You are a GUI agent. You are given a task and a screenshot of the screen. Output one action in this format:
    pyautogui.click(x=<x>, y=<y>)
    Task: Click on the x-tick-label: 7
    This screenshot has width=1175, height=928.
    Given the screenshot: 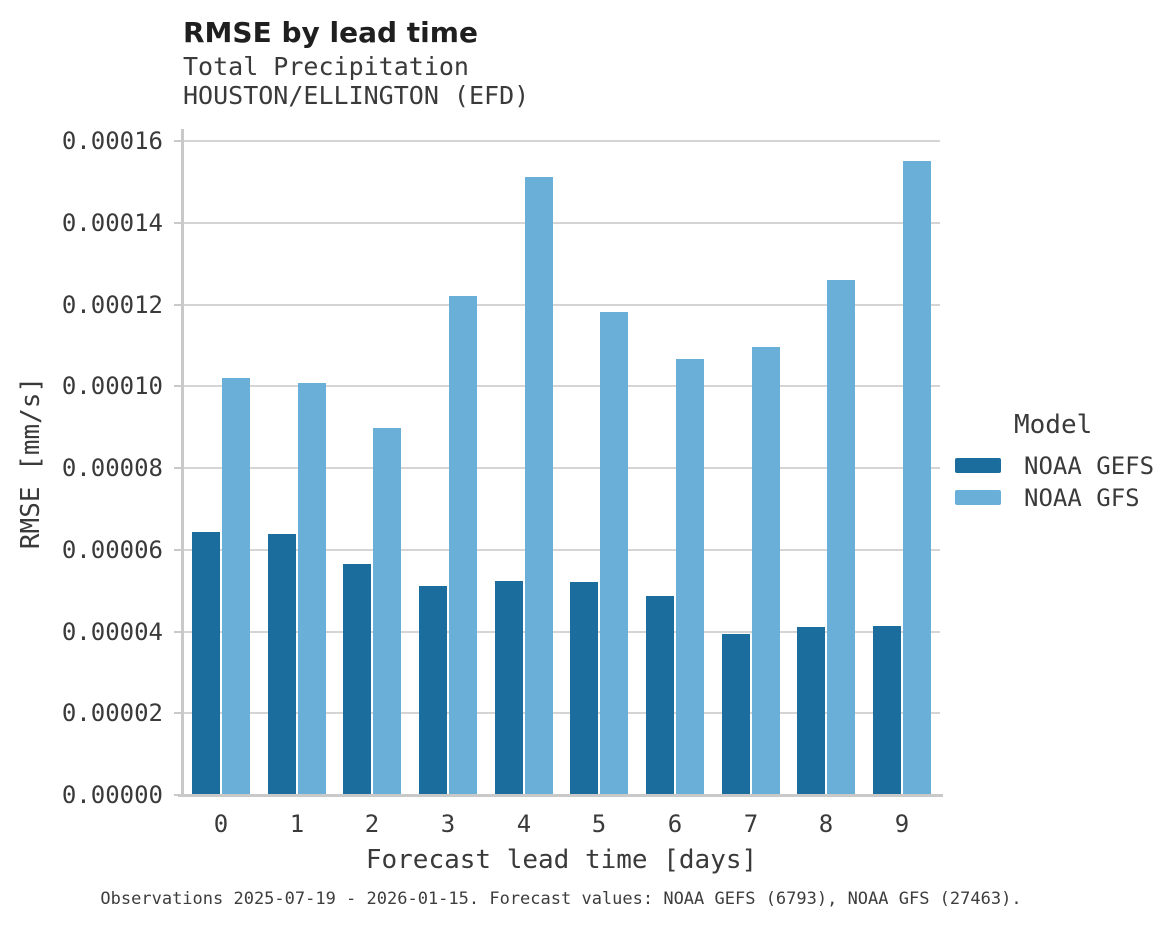 What is the action you would take?
    pyautogui.click(x=751, y=824)
    